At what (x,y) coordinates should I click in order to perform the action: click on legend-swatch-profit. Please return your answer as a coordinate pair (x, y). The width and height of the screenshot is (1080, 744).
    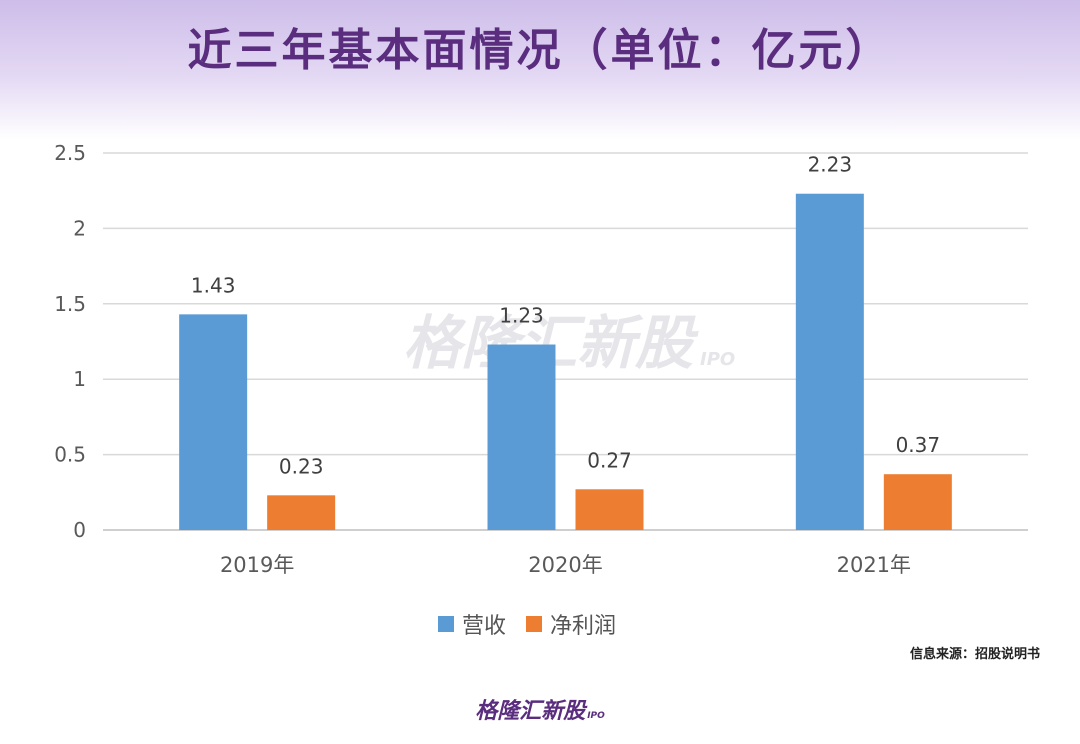
    Looking at the image, I should click on (534, 624).